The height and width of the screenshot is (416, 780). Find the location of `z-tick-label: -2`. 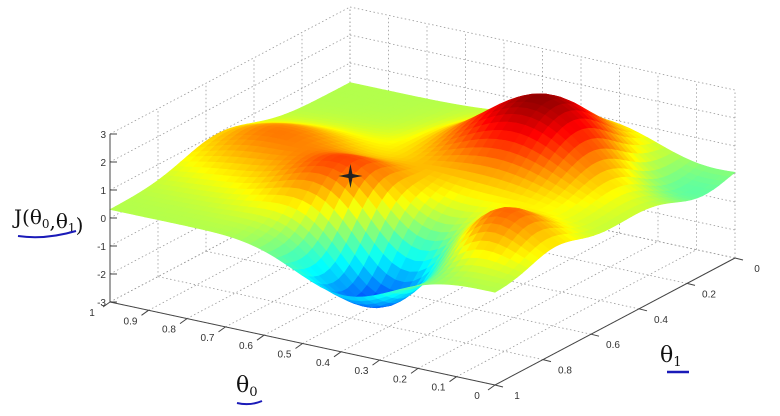

z-tick-label: -2 is located at coordinates (101, 275).